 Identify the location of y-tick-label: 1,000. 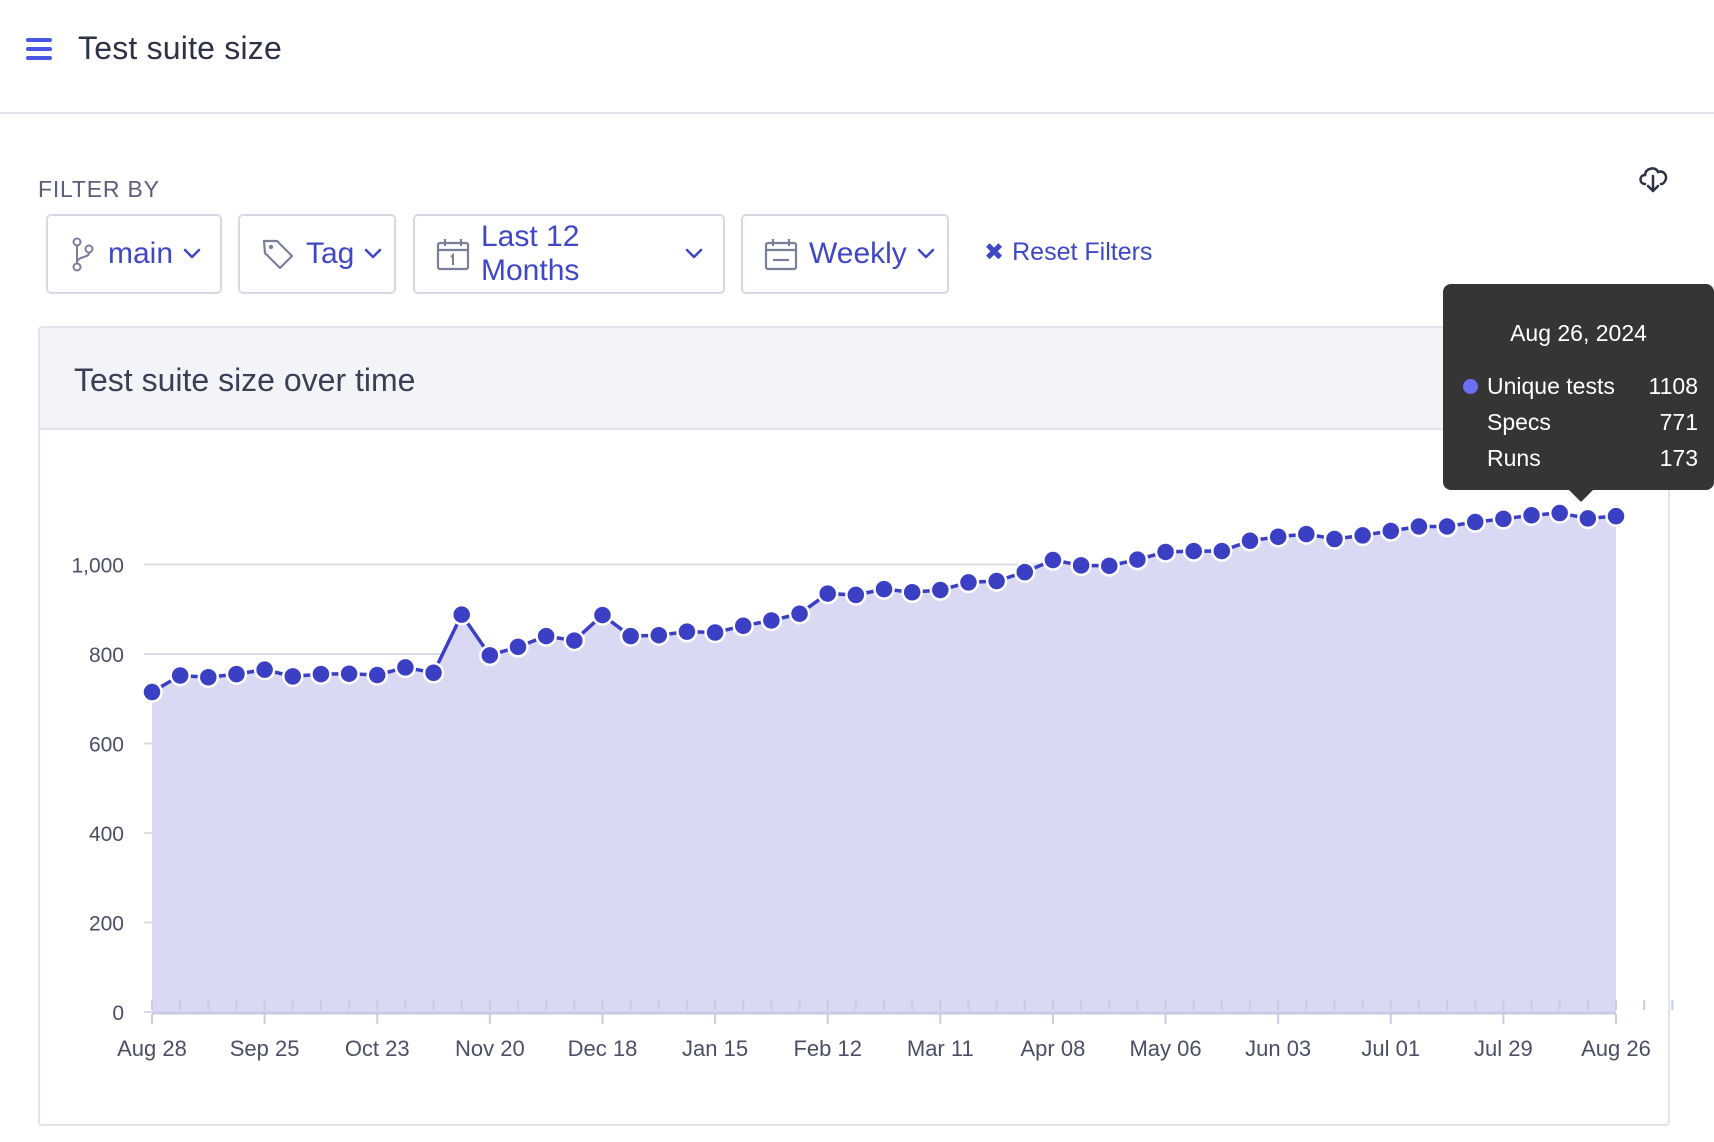
(97, 566).